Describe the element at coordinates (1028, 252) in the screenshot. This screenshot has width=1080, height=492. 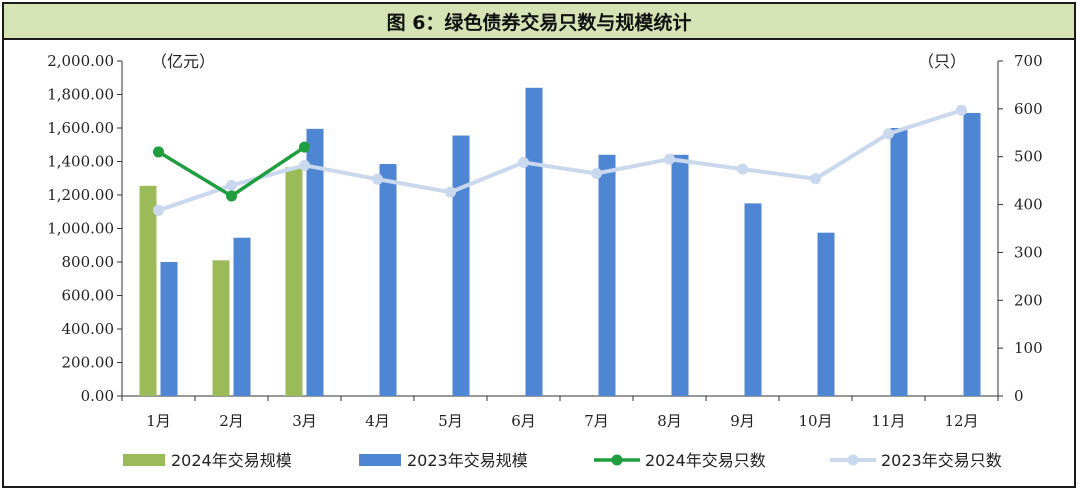
I see `right-tick-label: 300` at that location.